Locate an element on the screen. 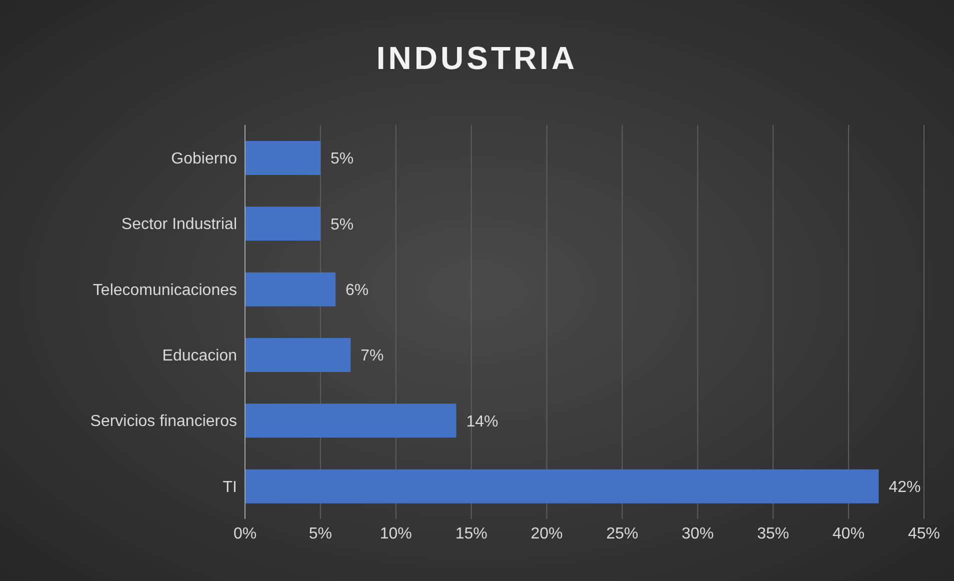 The image size is (954, 581). y-tick-label: TI is located at coordinates (229, 487).